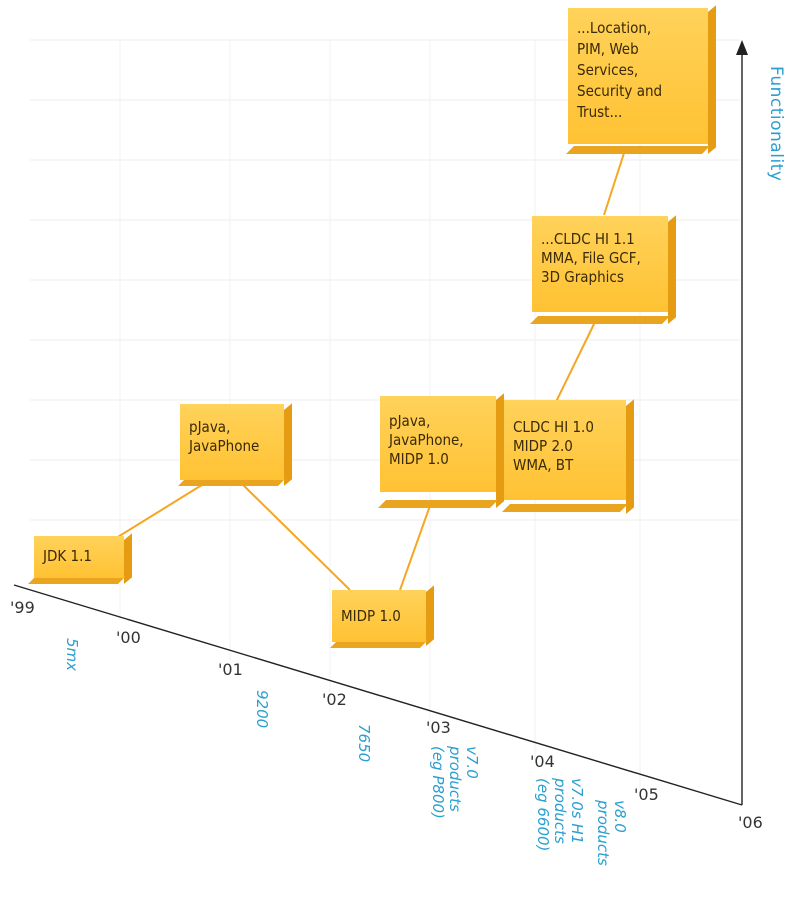  What do you see at coordinates (438, 727) in the screenshot?
I see `year-label-03: '03` at bounding box center [438, 727].